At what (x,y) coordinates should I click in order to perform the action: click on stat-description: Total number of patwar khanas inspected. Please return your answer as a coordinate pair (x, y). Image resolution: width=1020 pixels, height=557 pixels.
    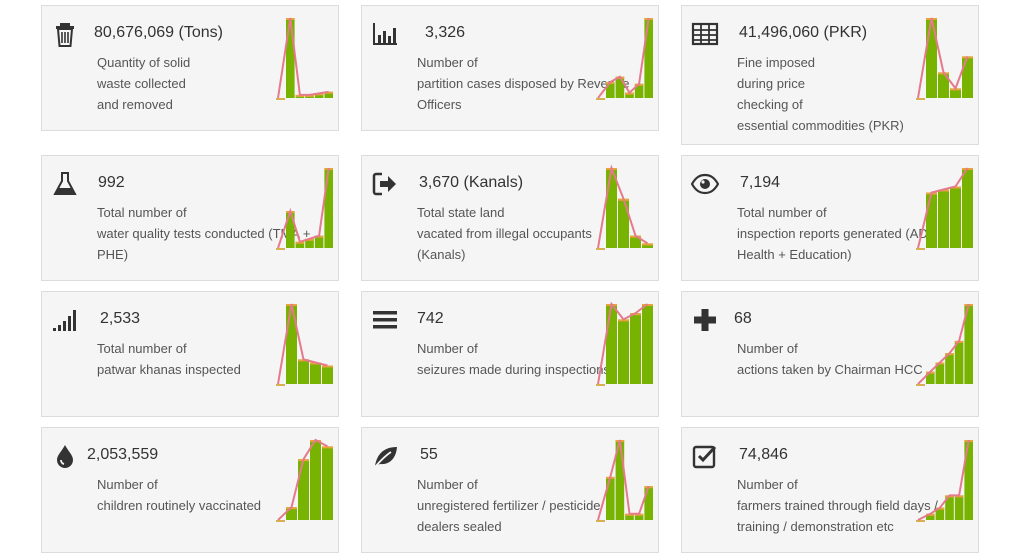
    Looking at the image, I should click on (169, 359).